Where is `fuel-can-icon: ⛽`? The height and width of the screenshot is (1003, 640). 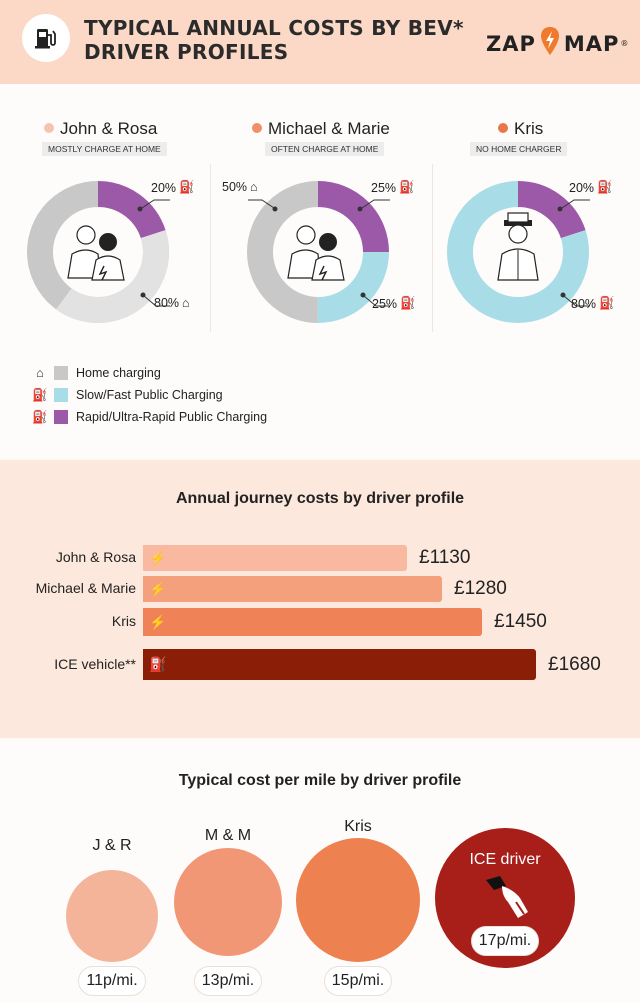
fuel-can-icon: ⛽ is located at coordinates (158, 664).